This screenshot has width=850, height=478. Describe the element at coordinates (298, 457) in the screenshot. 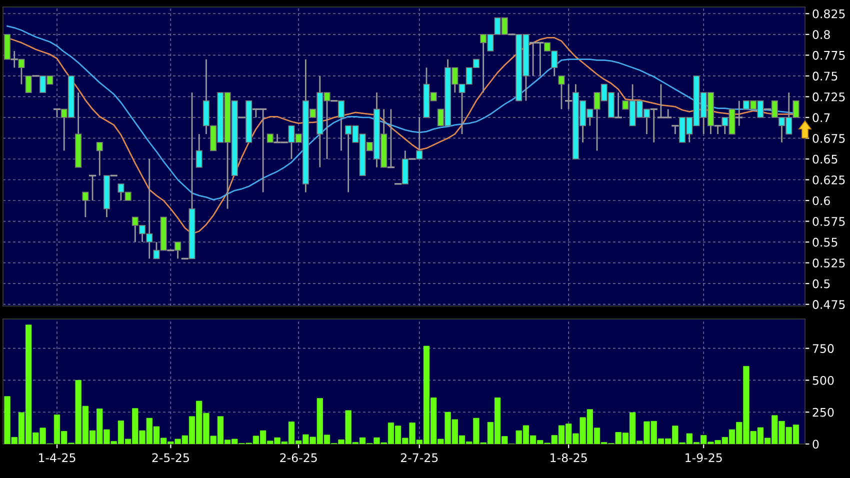

I see `x-tick-label: 2-6-25` at that location.